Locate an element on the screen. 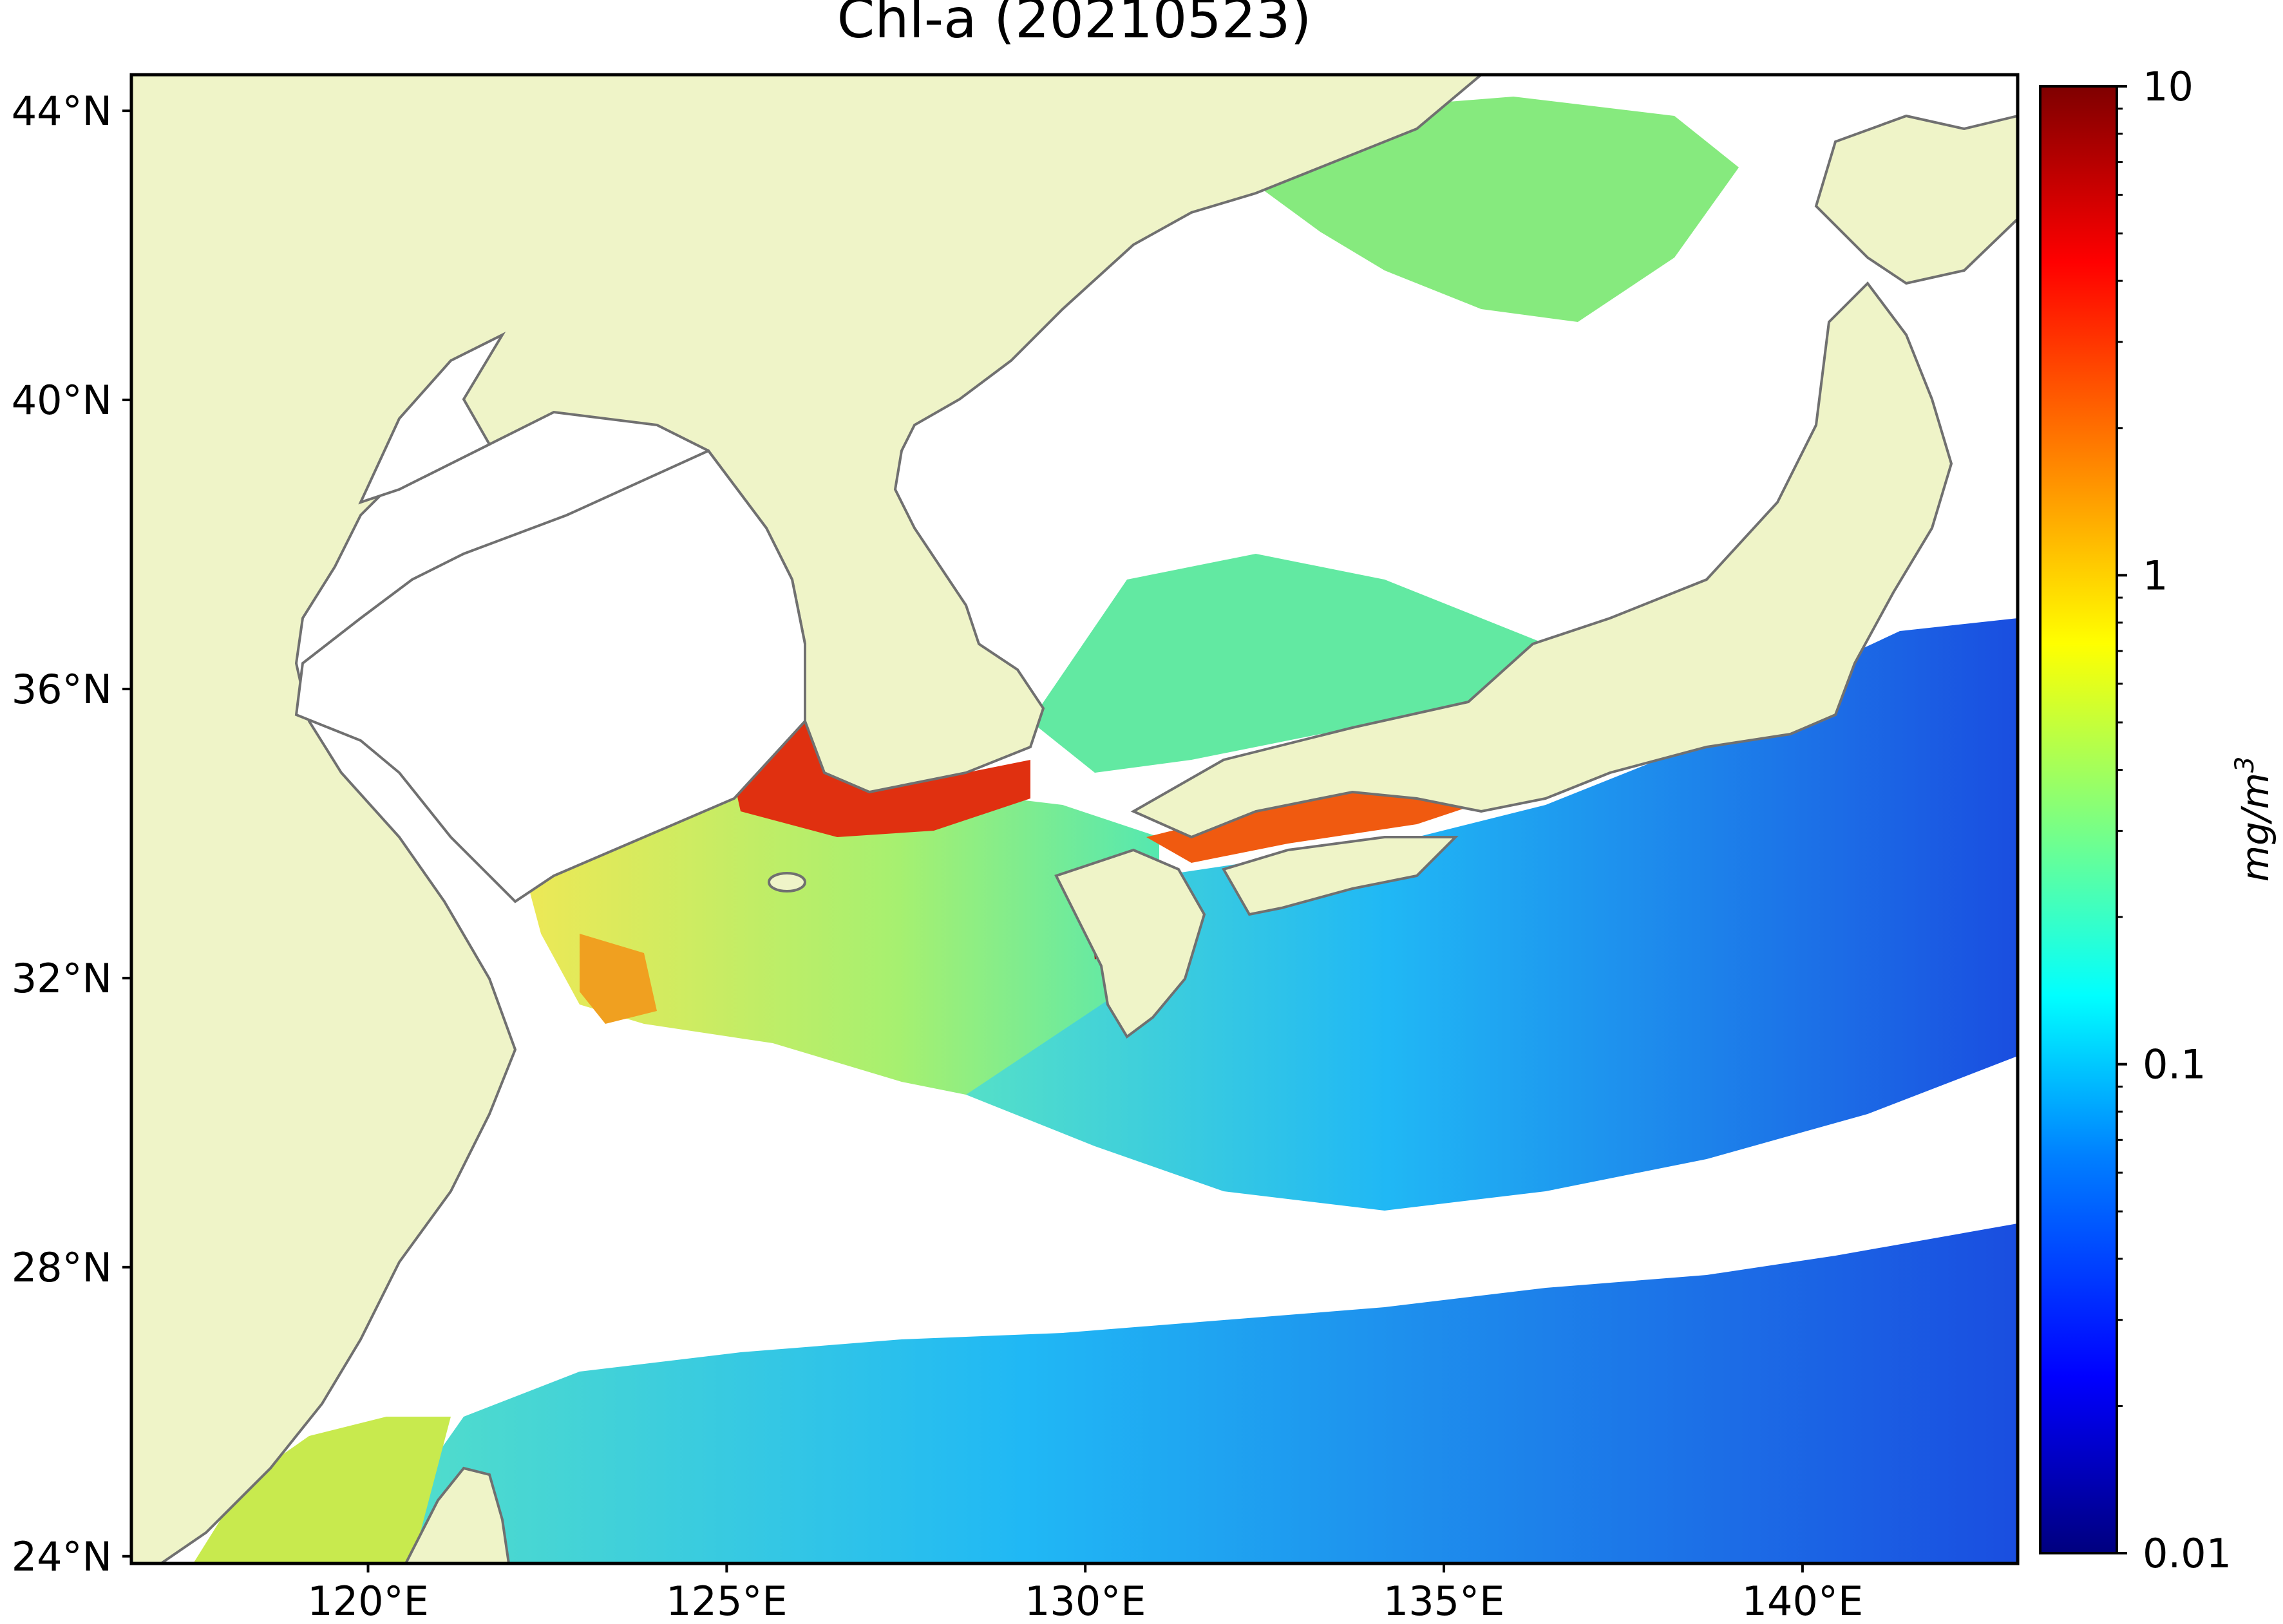  lat-tick-label: 36°N is located at coordinates (62, 690).